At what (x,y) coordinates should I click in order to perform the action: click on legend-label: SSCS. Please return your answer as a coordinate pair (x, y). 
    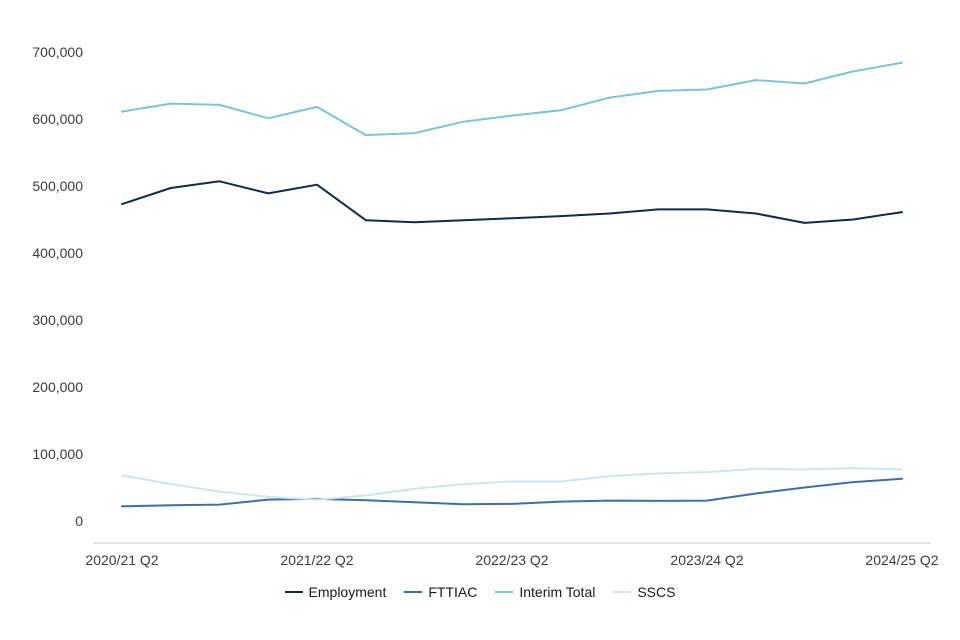
    Looking at the image, I should click on (656, 592).